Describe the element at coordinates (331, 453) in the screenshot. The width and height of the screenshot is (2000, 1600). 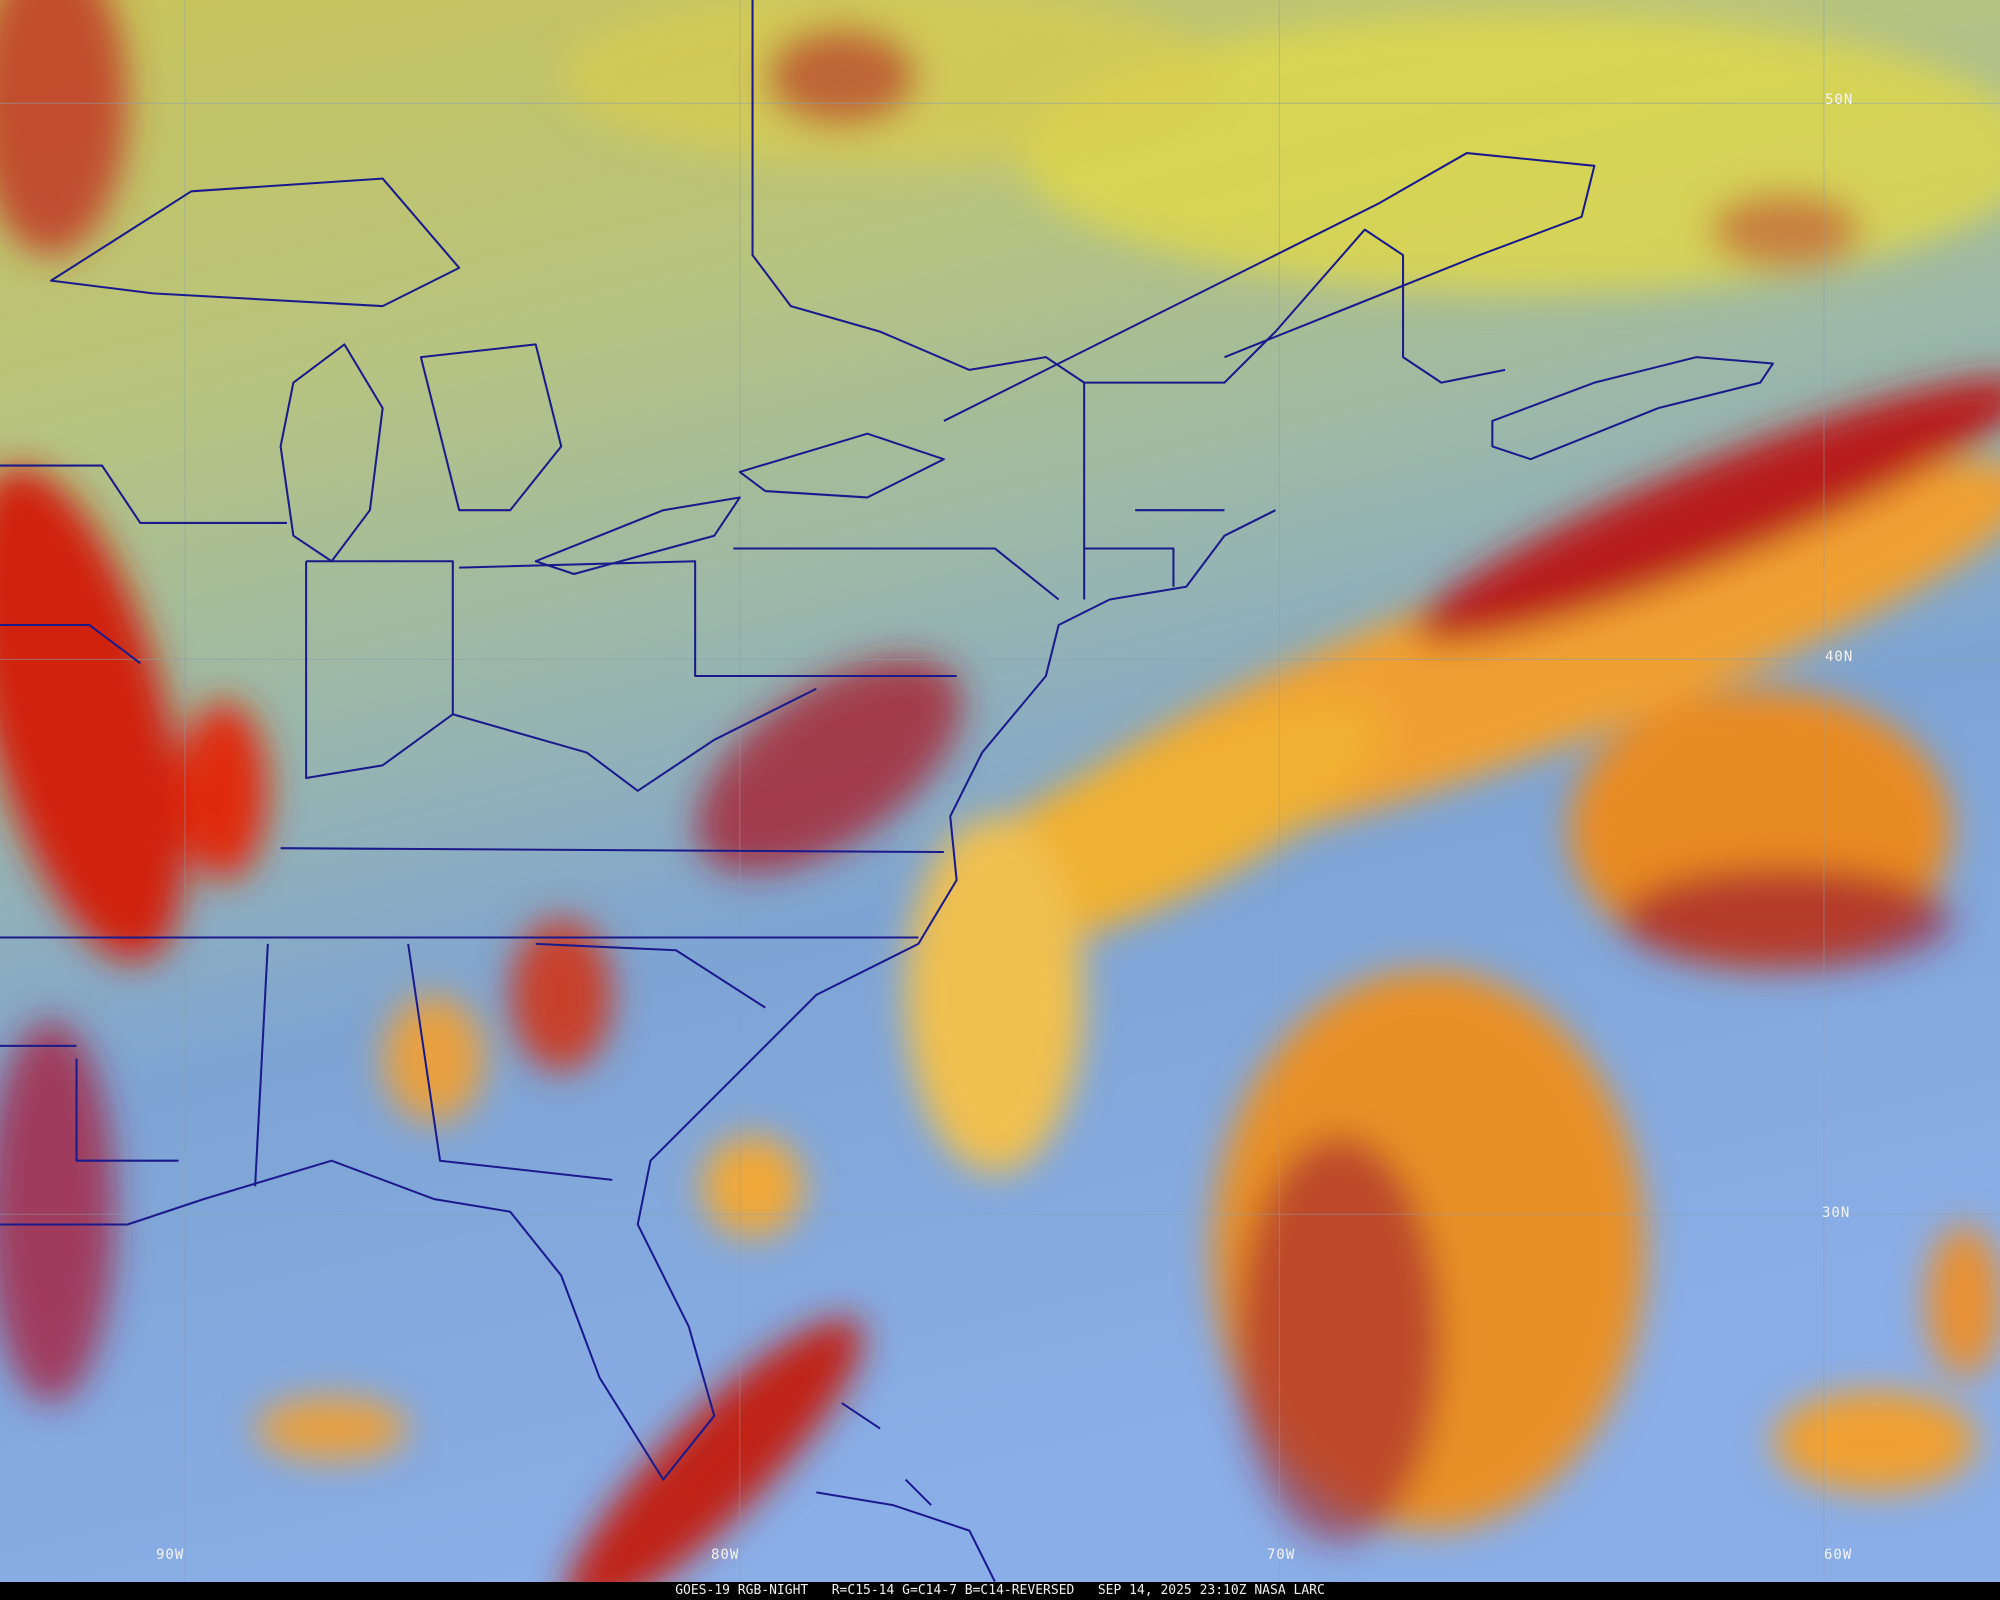
I see `lake-michigan` at that location.